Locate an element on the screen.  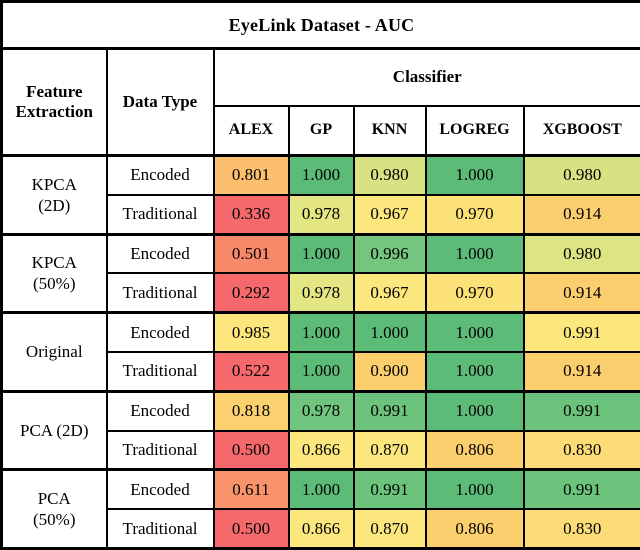
col-header-logreg: LOGREG is located at coordinates (474, 130).